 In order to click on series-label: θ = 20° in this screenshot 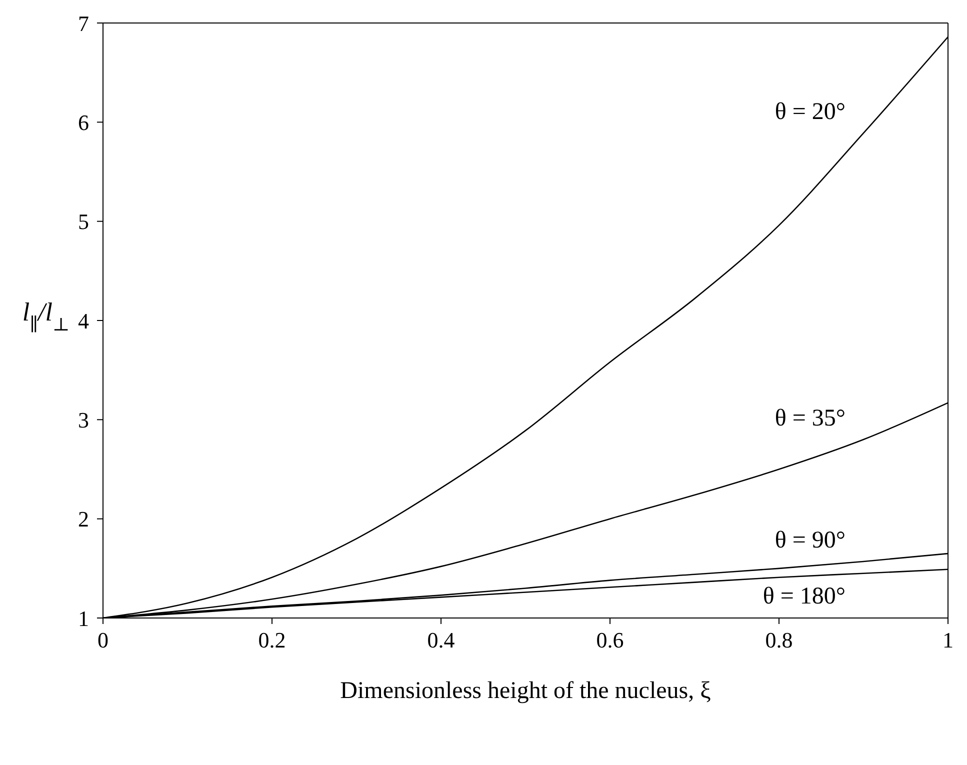, I will do `click(810, 112)`.